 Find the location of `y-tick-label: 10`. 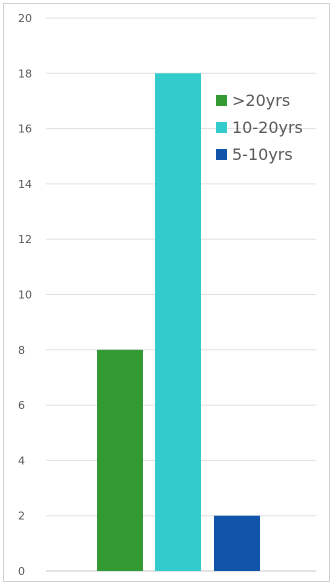

y-tick-label: 10 is located at coordinates (25, 295).